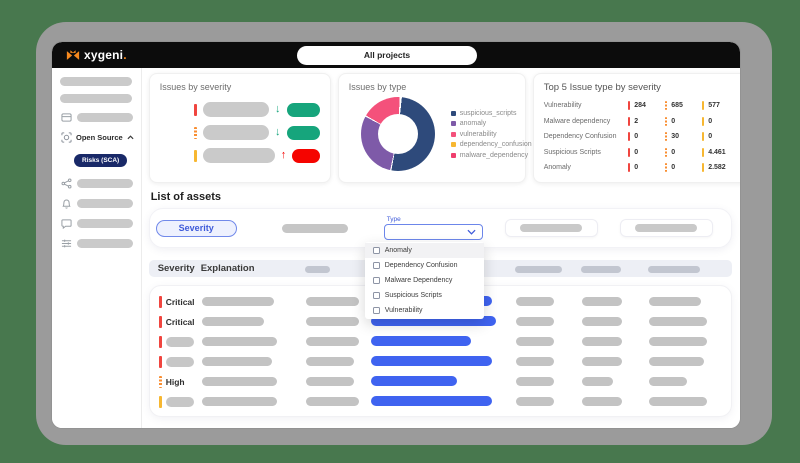 This screenshot has height=463, width=800. I want to click on chevron-up-icon, so click(130, 136).